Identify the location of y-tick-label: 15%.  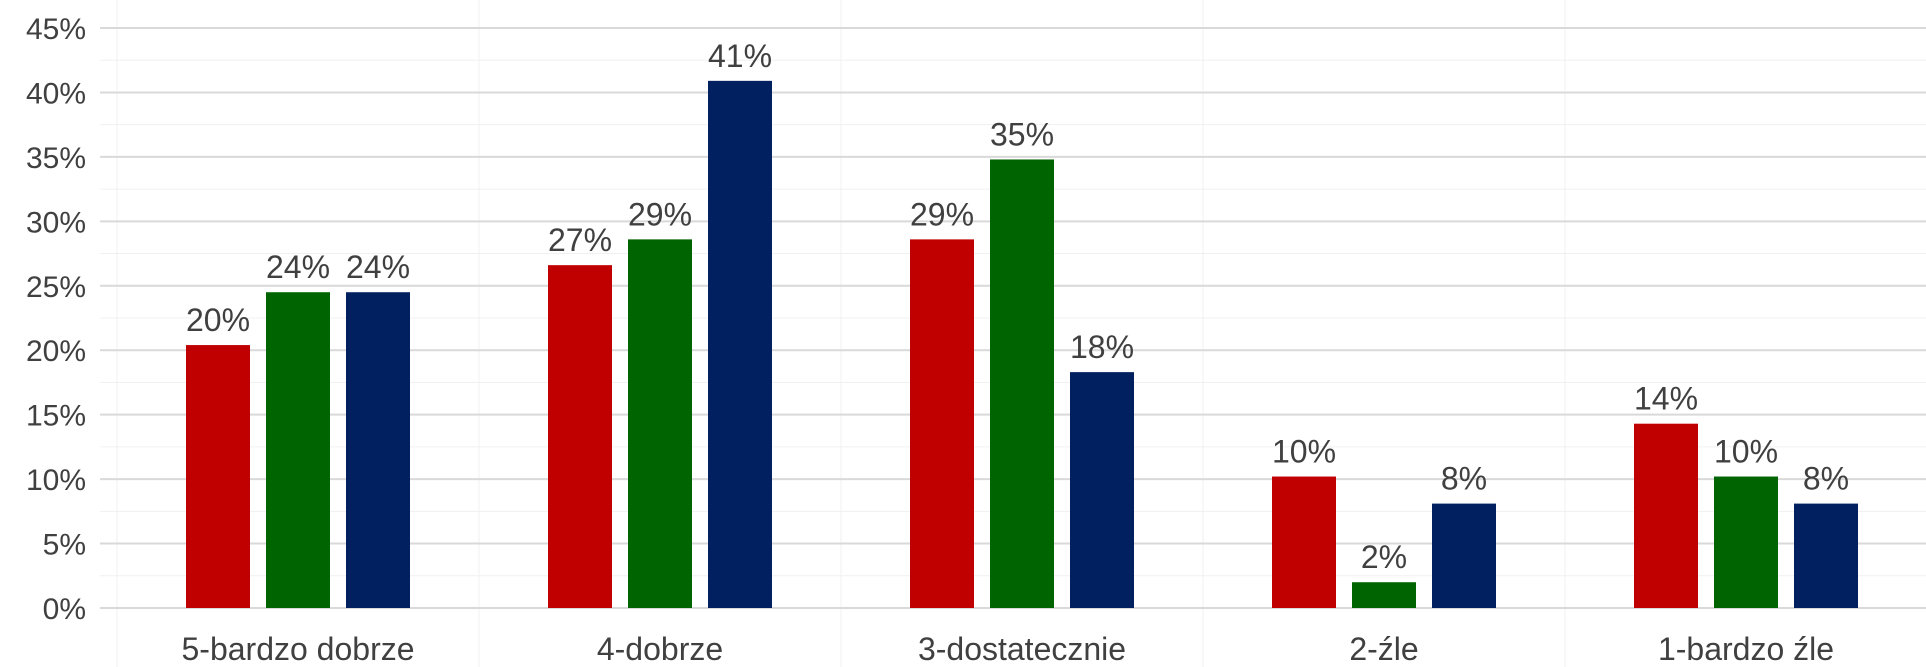
(56, 416).